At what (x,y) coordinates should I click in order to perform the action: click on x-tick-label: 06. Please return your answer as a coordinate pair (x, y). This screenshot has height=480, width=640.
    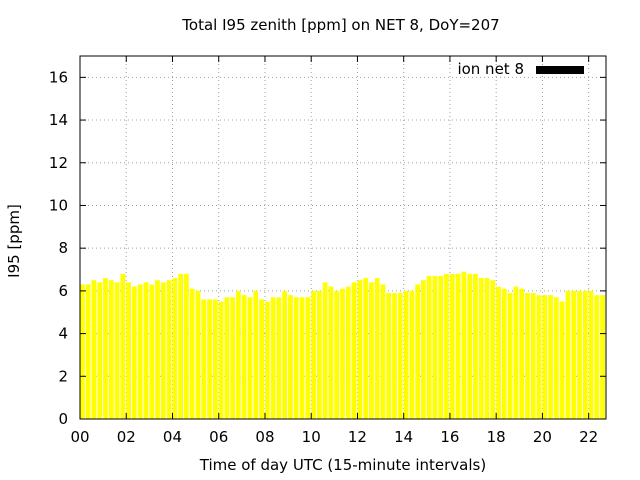
    Looking at the image, I should click on (218, 437).